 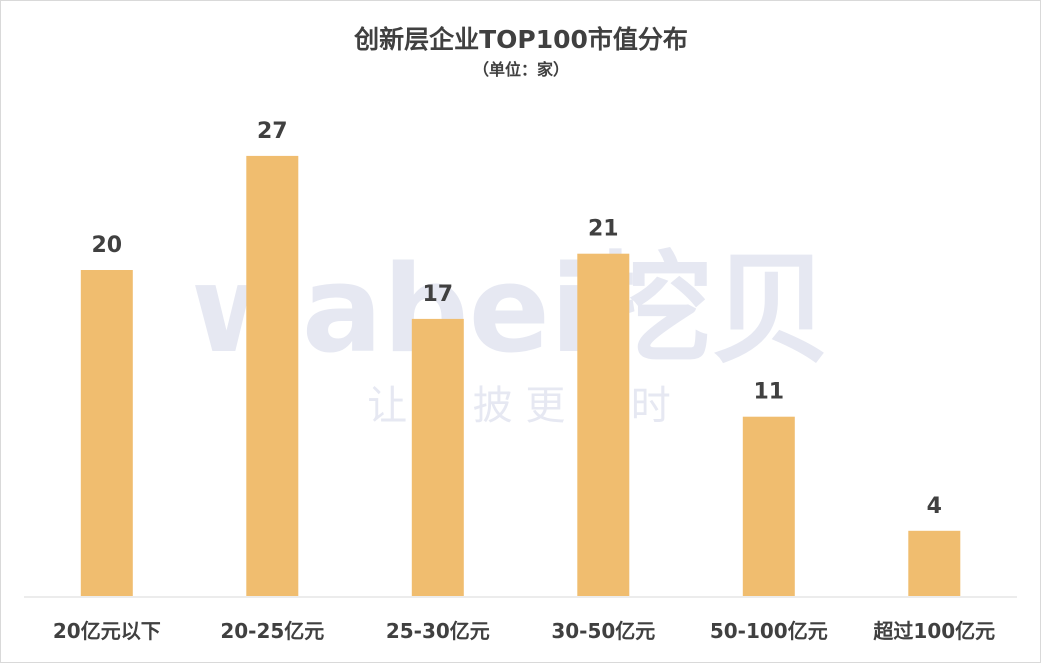 What do you see at coordinates (438, 631) in the screenshot?
I see `x-tick-label-2: 25-30亿元` at bounding box center [438, 631].